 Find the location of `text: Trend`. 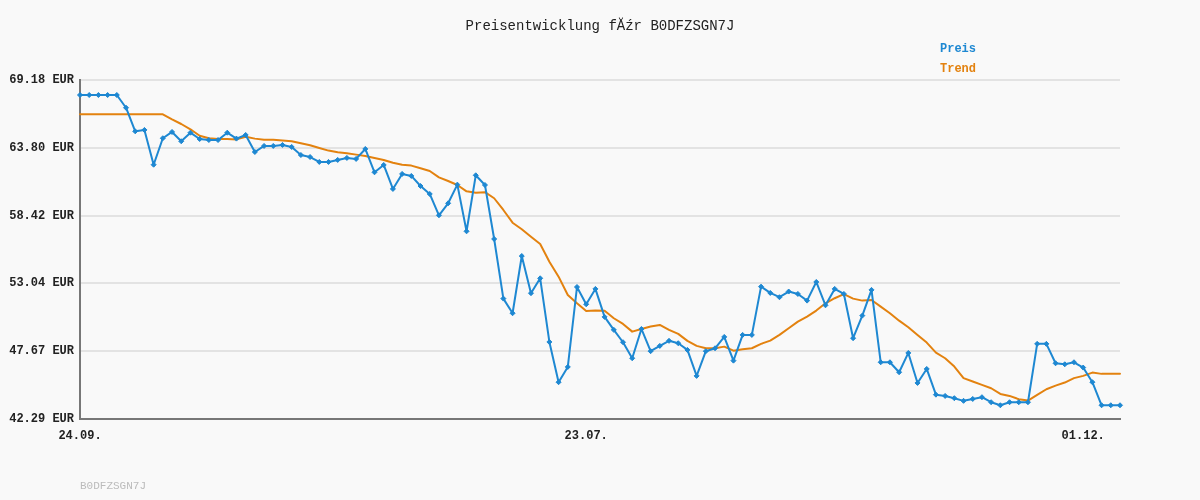

text: Trend is located at coordinates (958, 69).